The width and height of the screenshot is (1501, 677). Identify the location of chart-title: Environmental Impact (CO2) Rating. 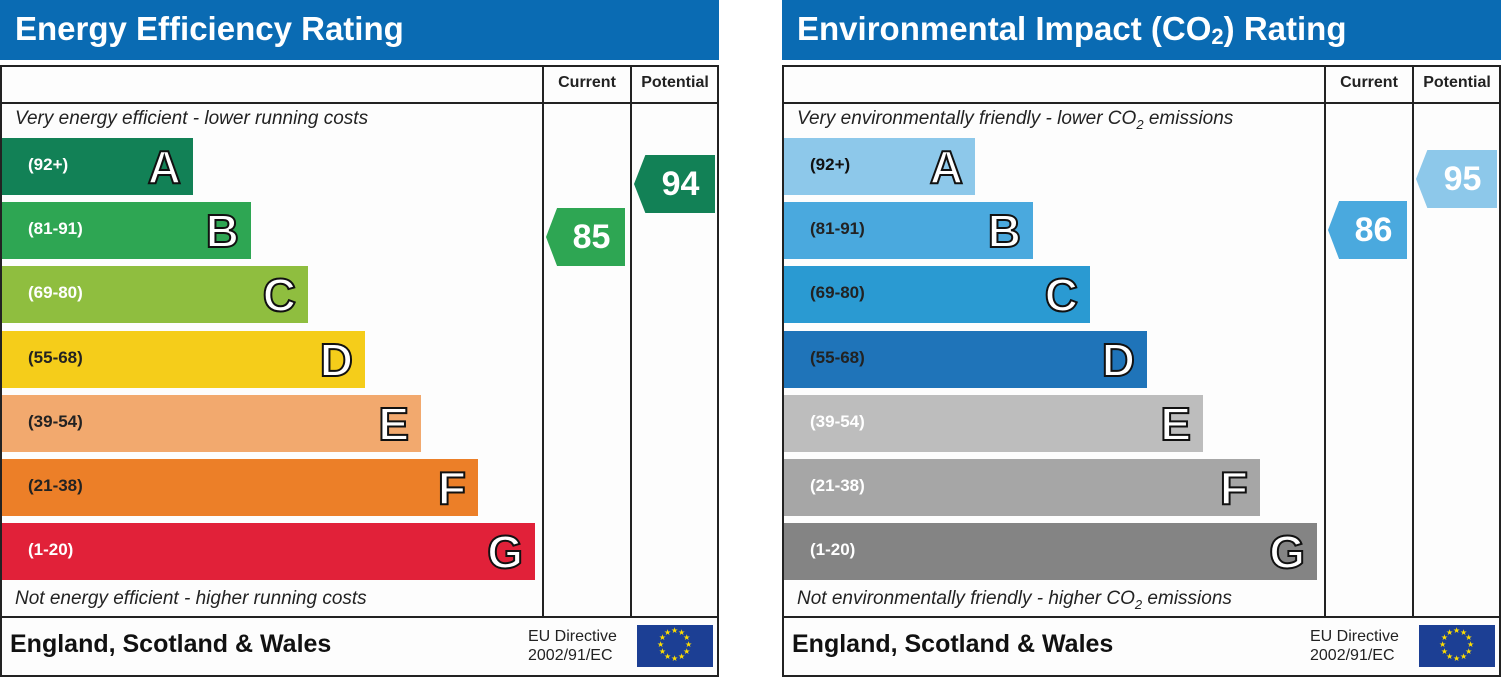
(1141, 30).